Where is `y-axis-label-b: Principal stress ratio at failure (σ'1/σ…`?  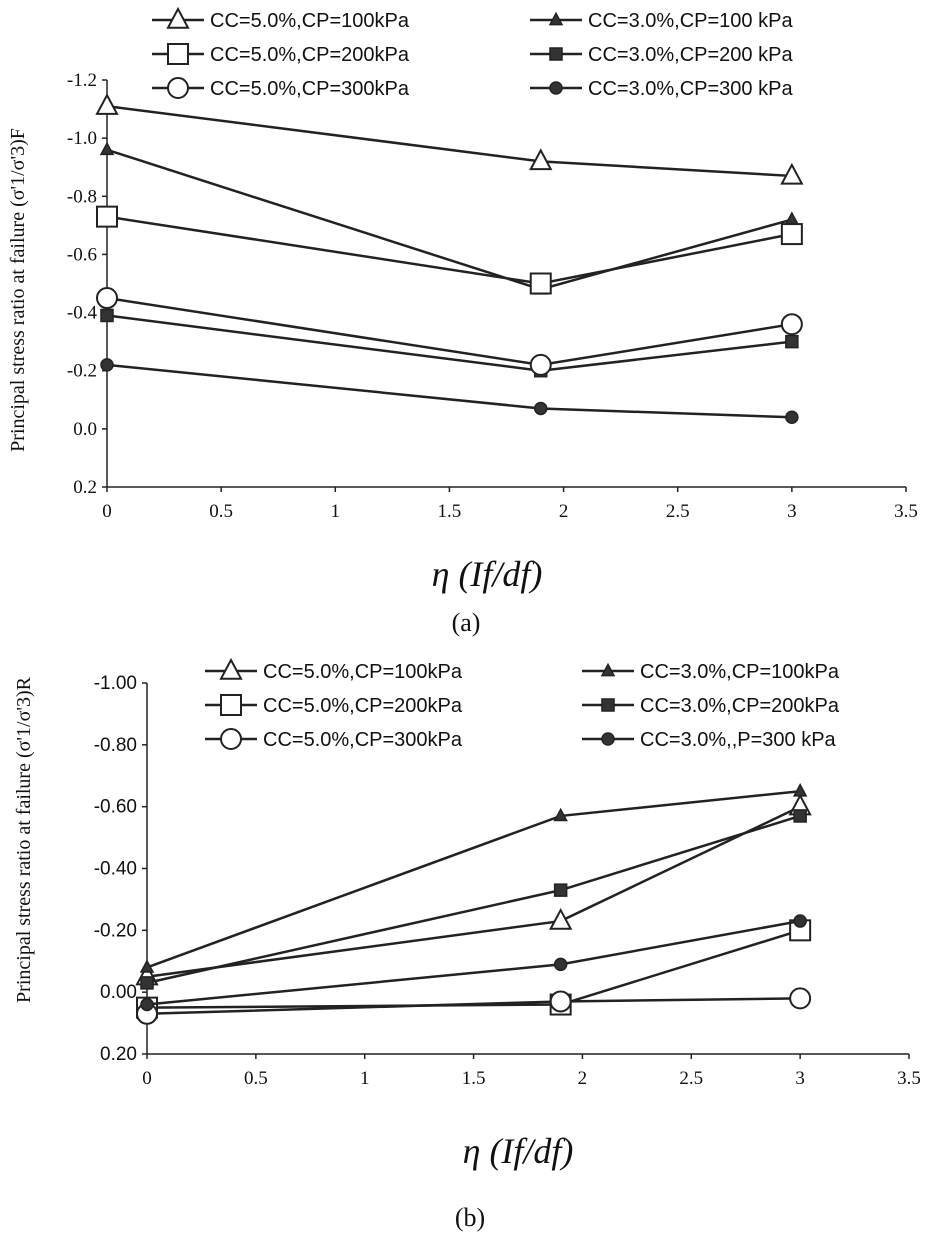 y-axis-label-b: Principal stress ratio at failure (σ'1/σ… is located at coordinates (24, 839).